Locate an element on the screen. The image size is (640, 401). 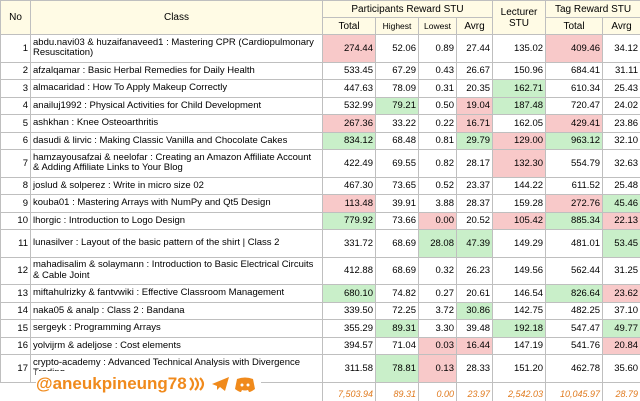
row-value: 394.57 is located at coordinates (349, 345).